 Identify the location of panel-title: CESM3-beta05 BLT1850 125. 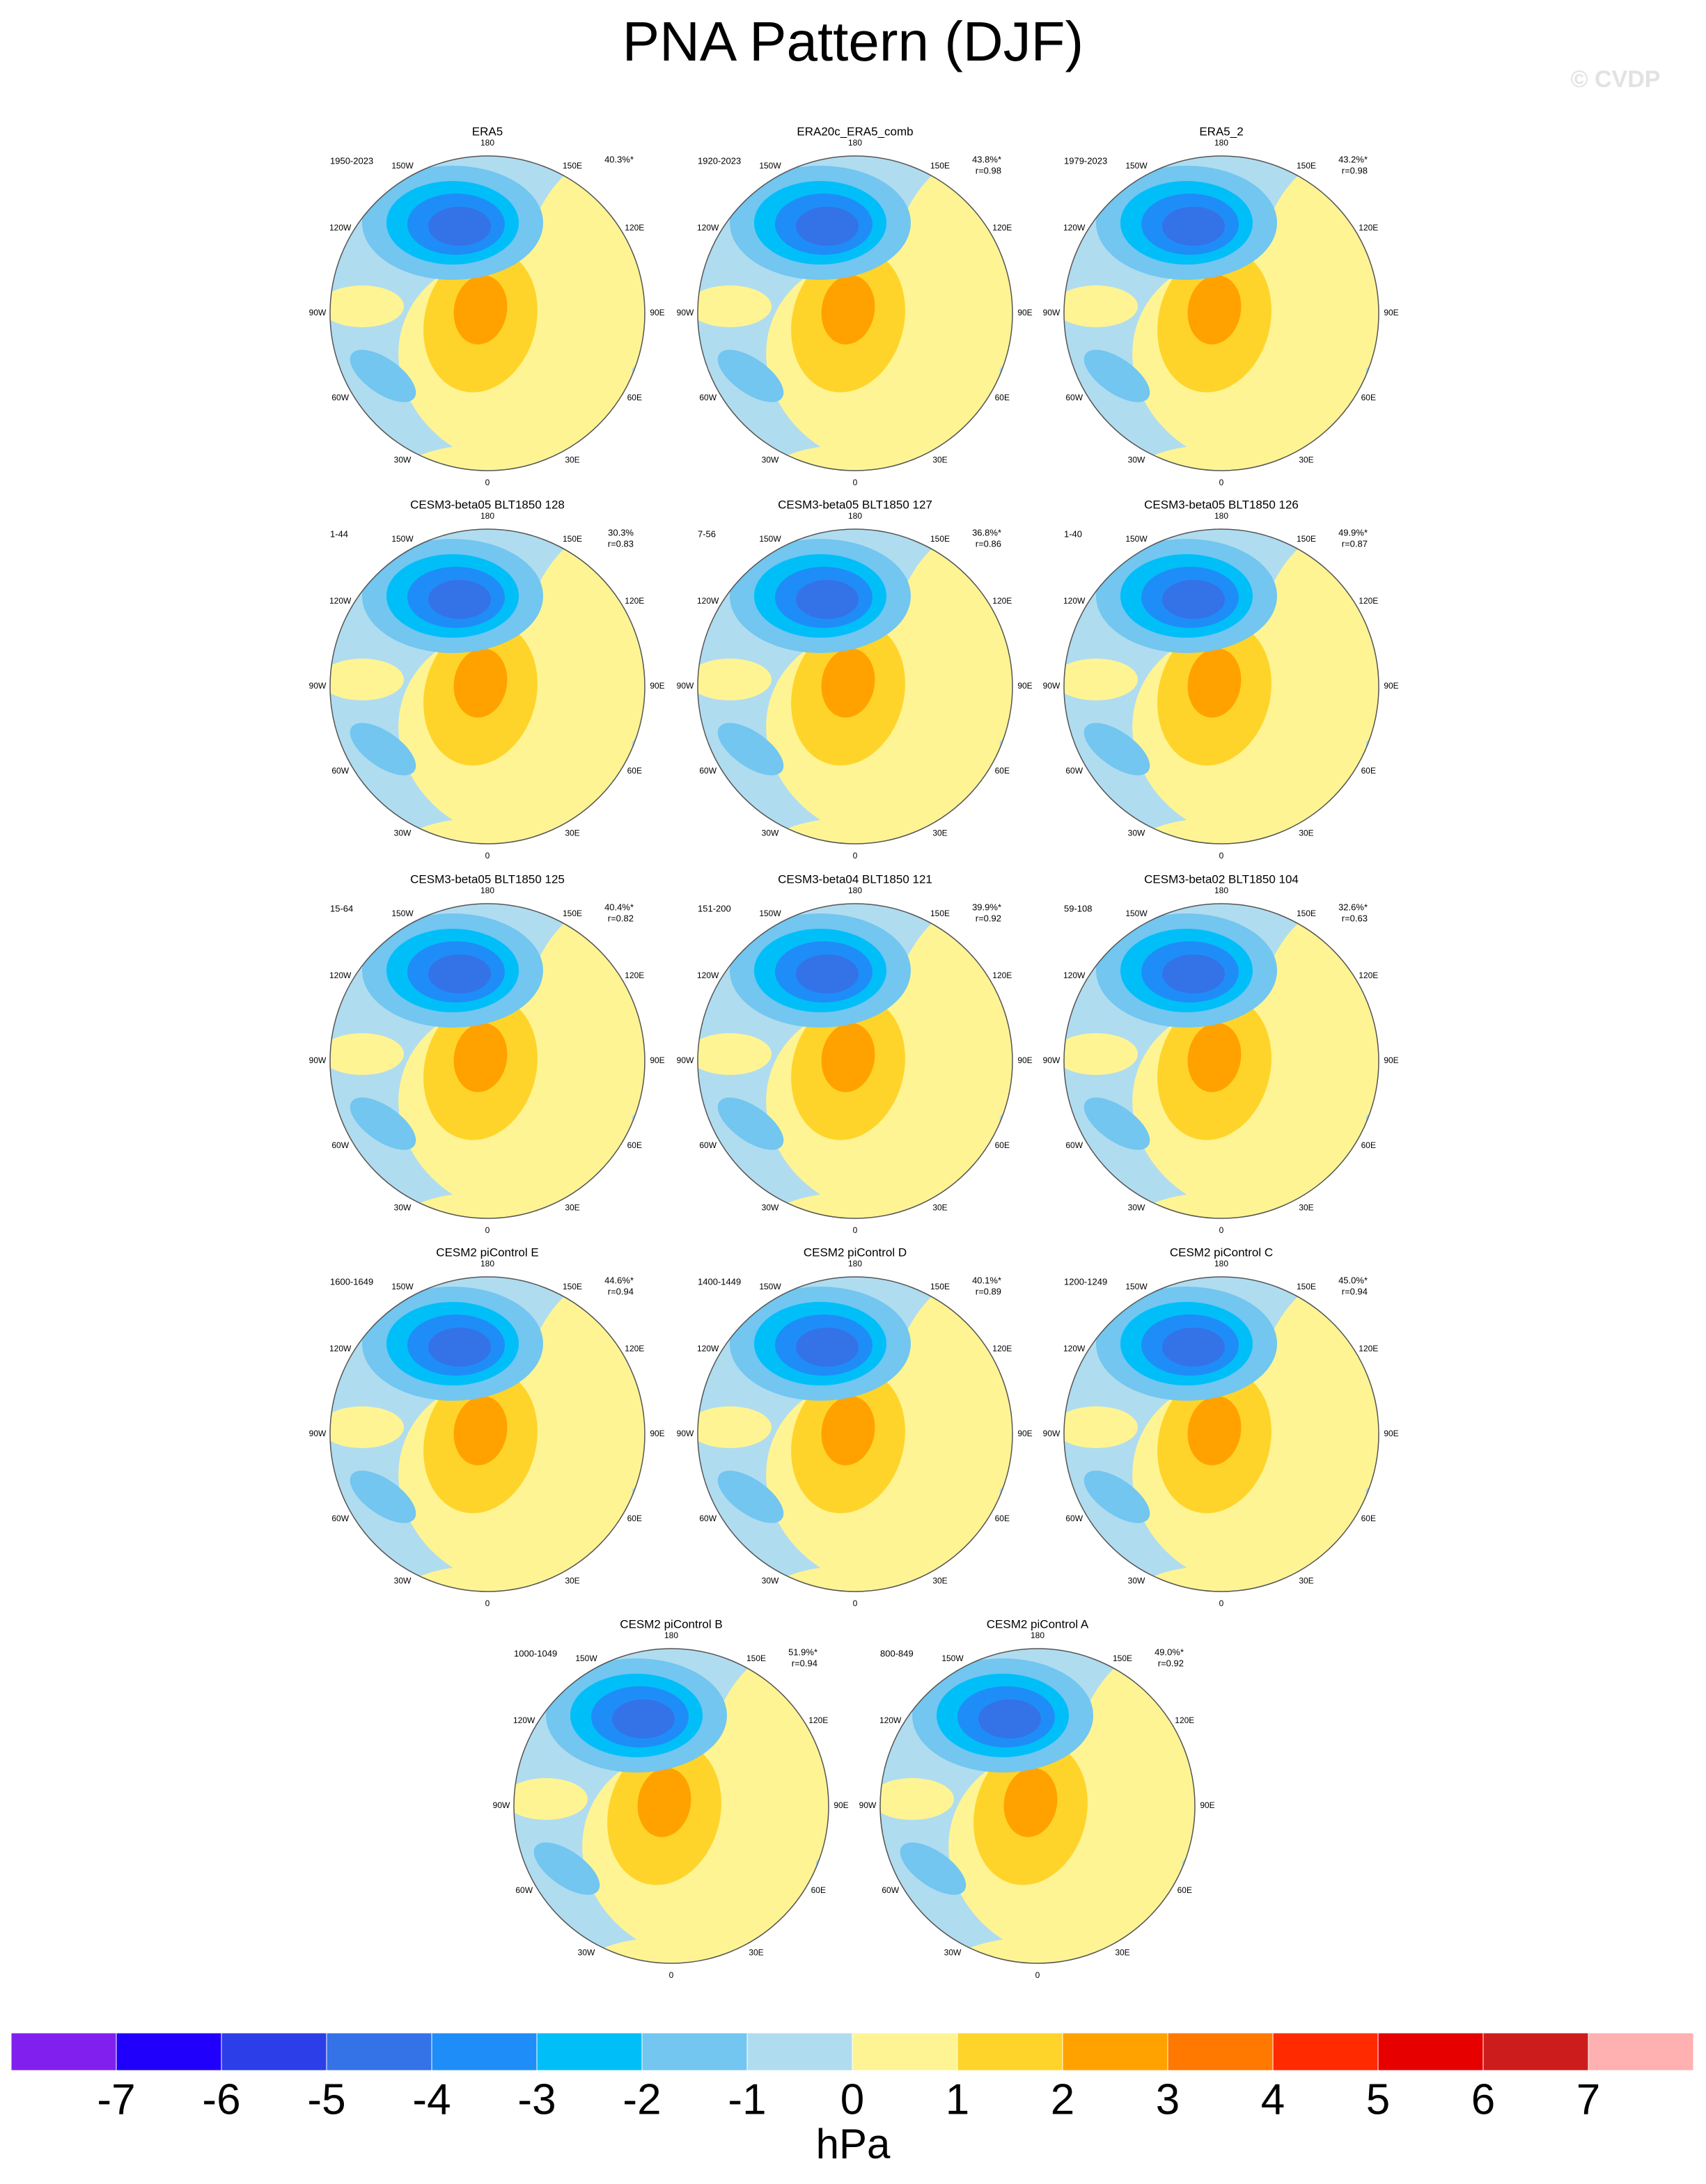
(487, 879).